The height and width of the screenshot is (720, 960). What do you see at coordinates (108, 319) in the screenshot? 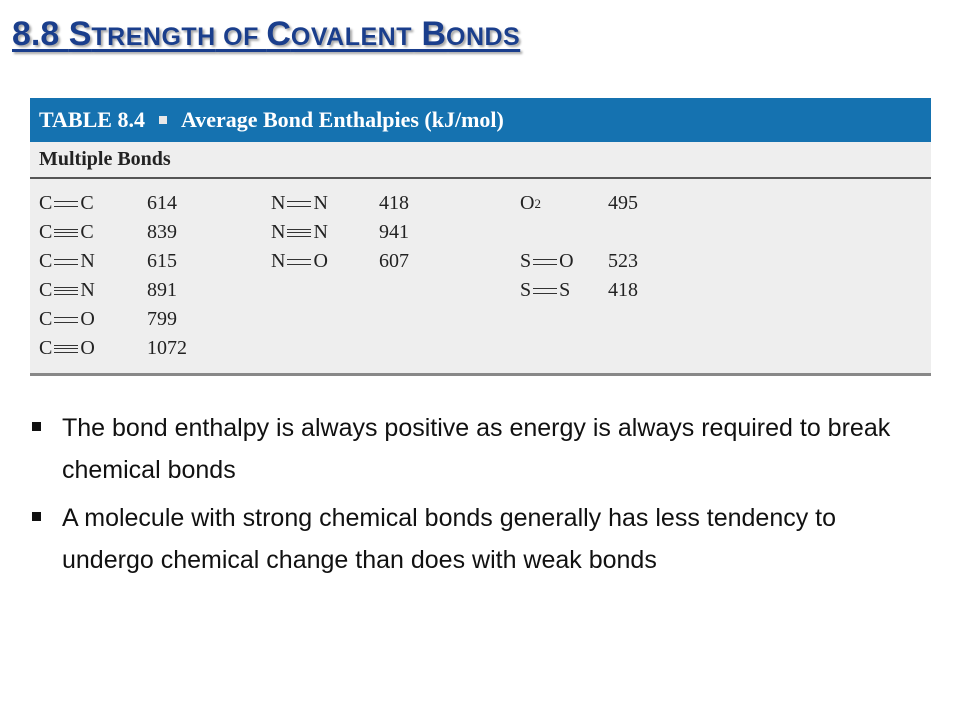
I see `bond-row: C O 799` at bounding box center [108, 319].